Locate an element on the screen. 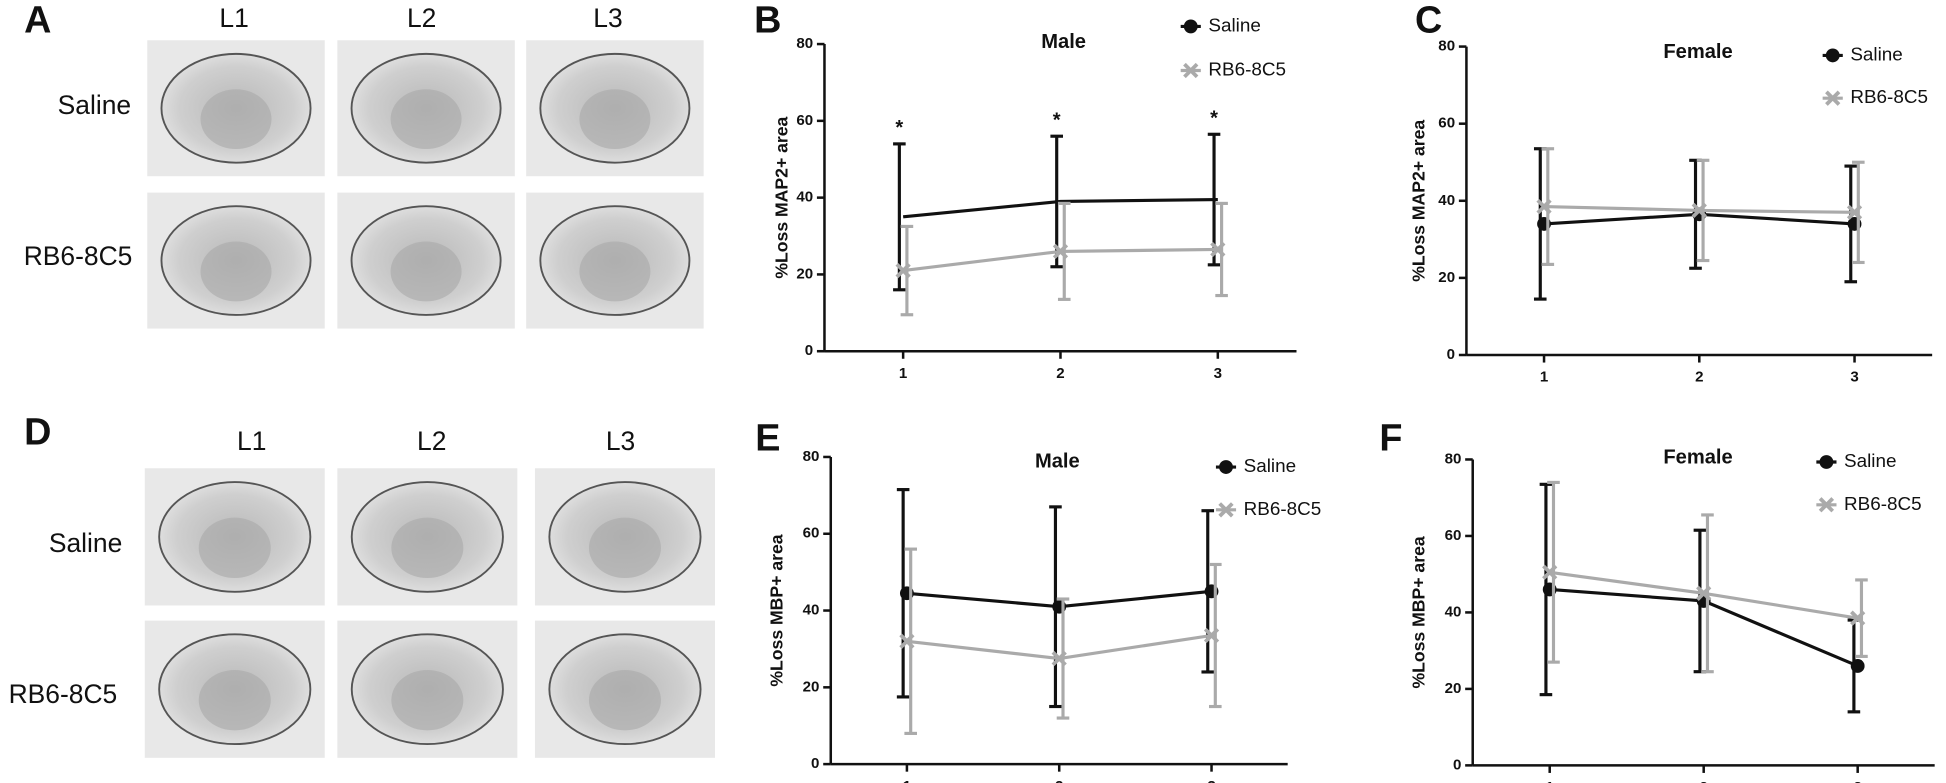 The height and width of the screenshot is (783, 1946). column-label: L3 is located at coordinates (620, 441).